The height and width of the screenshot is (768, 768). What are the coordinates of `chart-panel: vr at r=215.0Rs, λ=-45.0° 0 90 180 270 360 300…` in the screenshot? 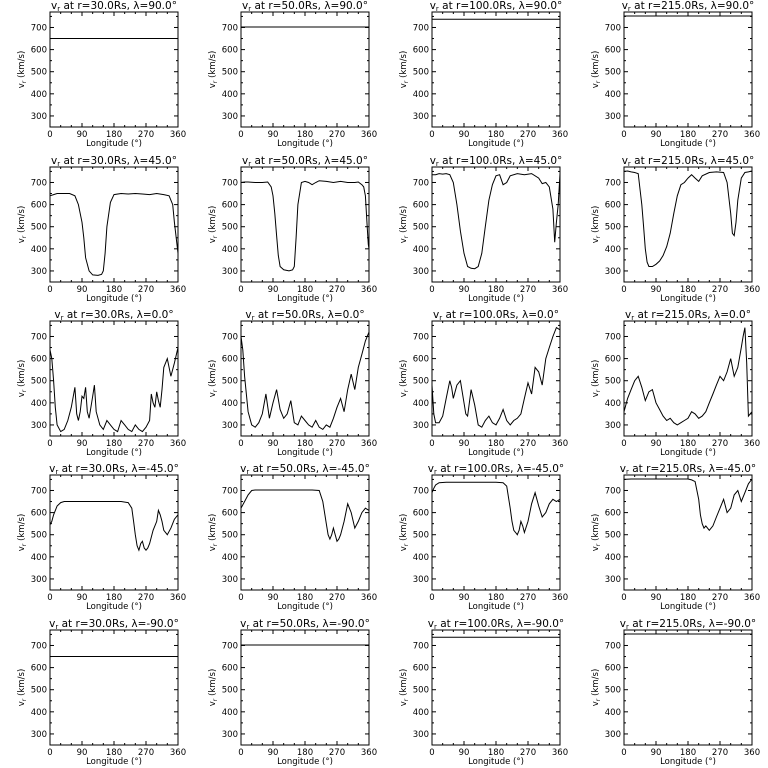 It's located at (675, 537).